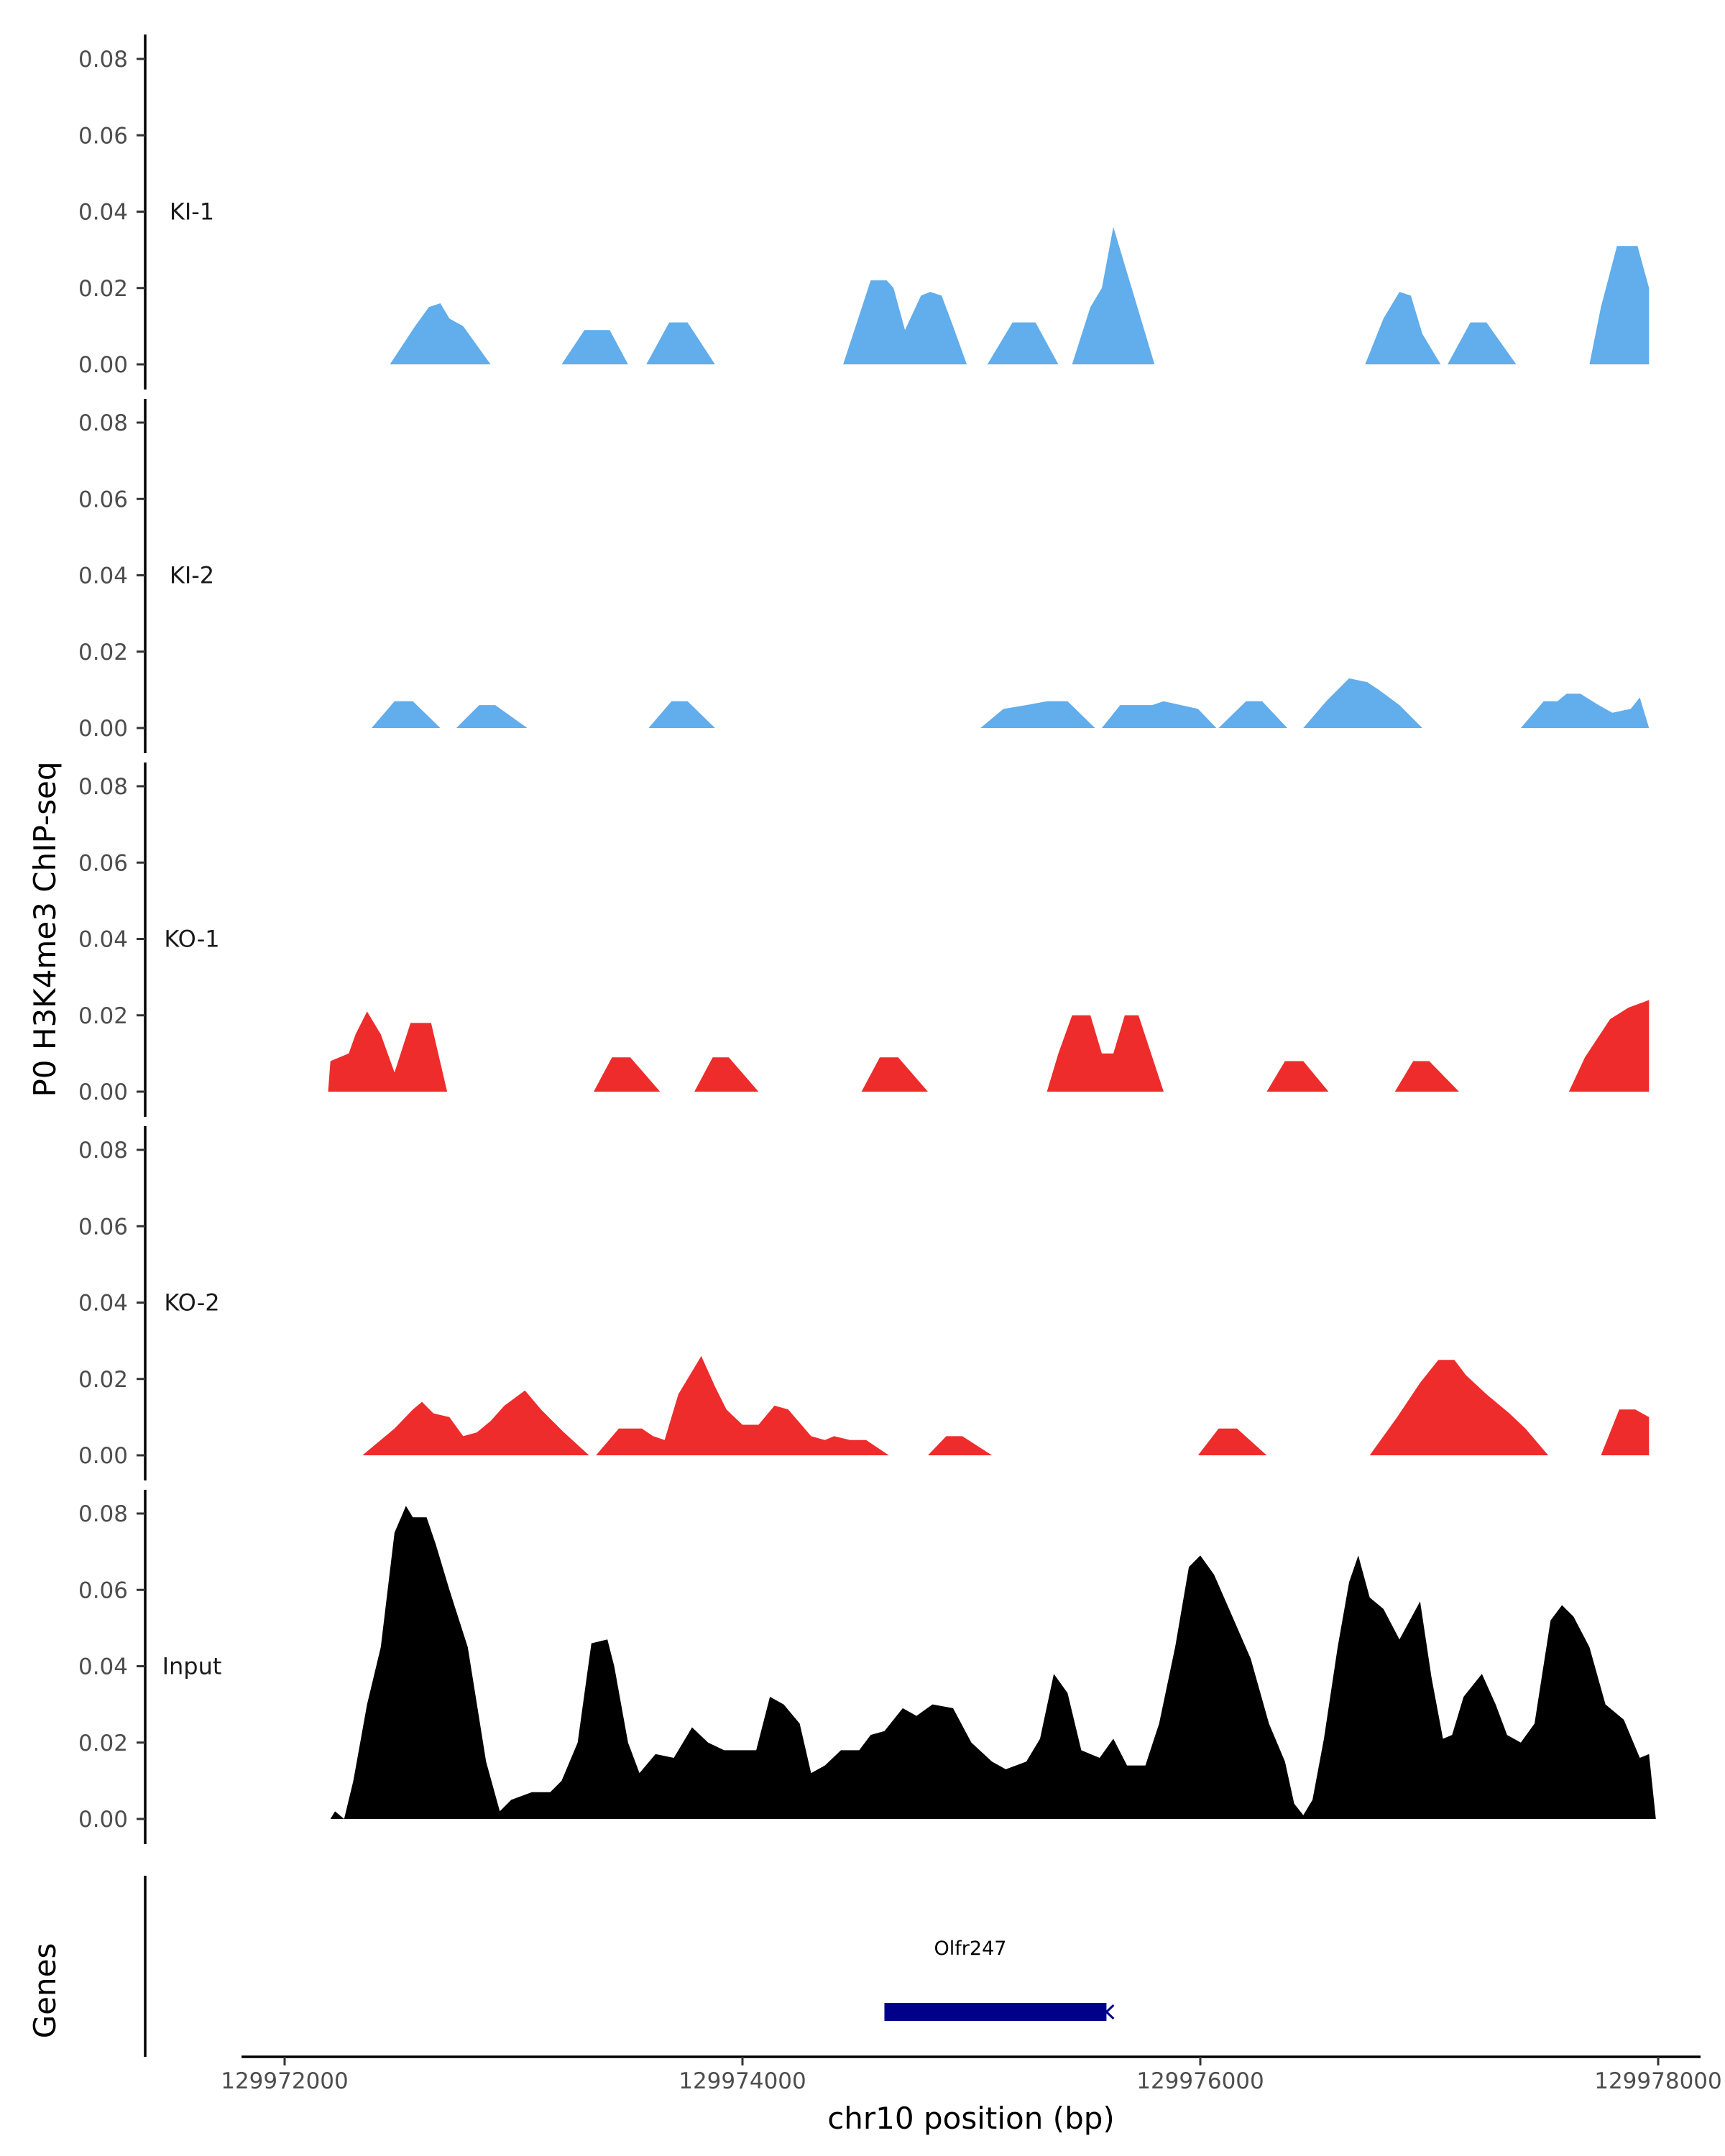  What do you see at coordinates (999, 2012) in the screenshot?
I see `gene-strand-arrows` at bounding box center [999, 2012].